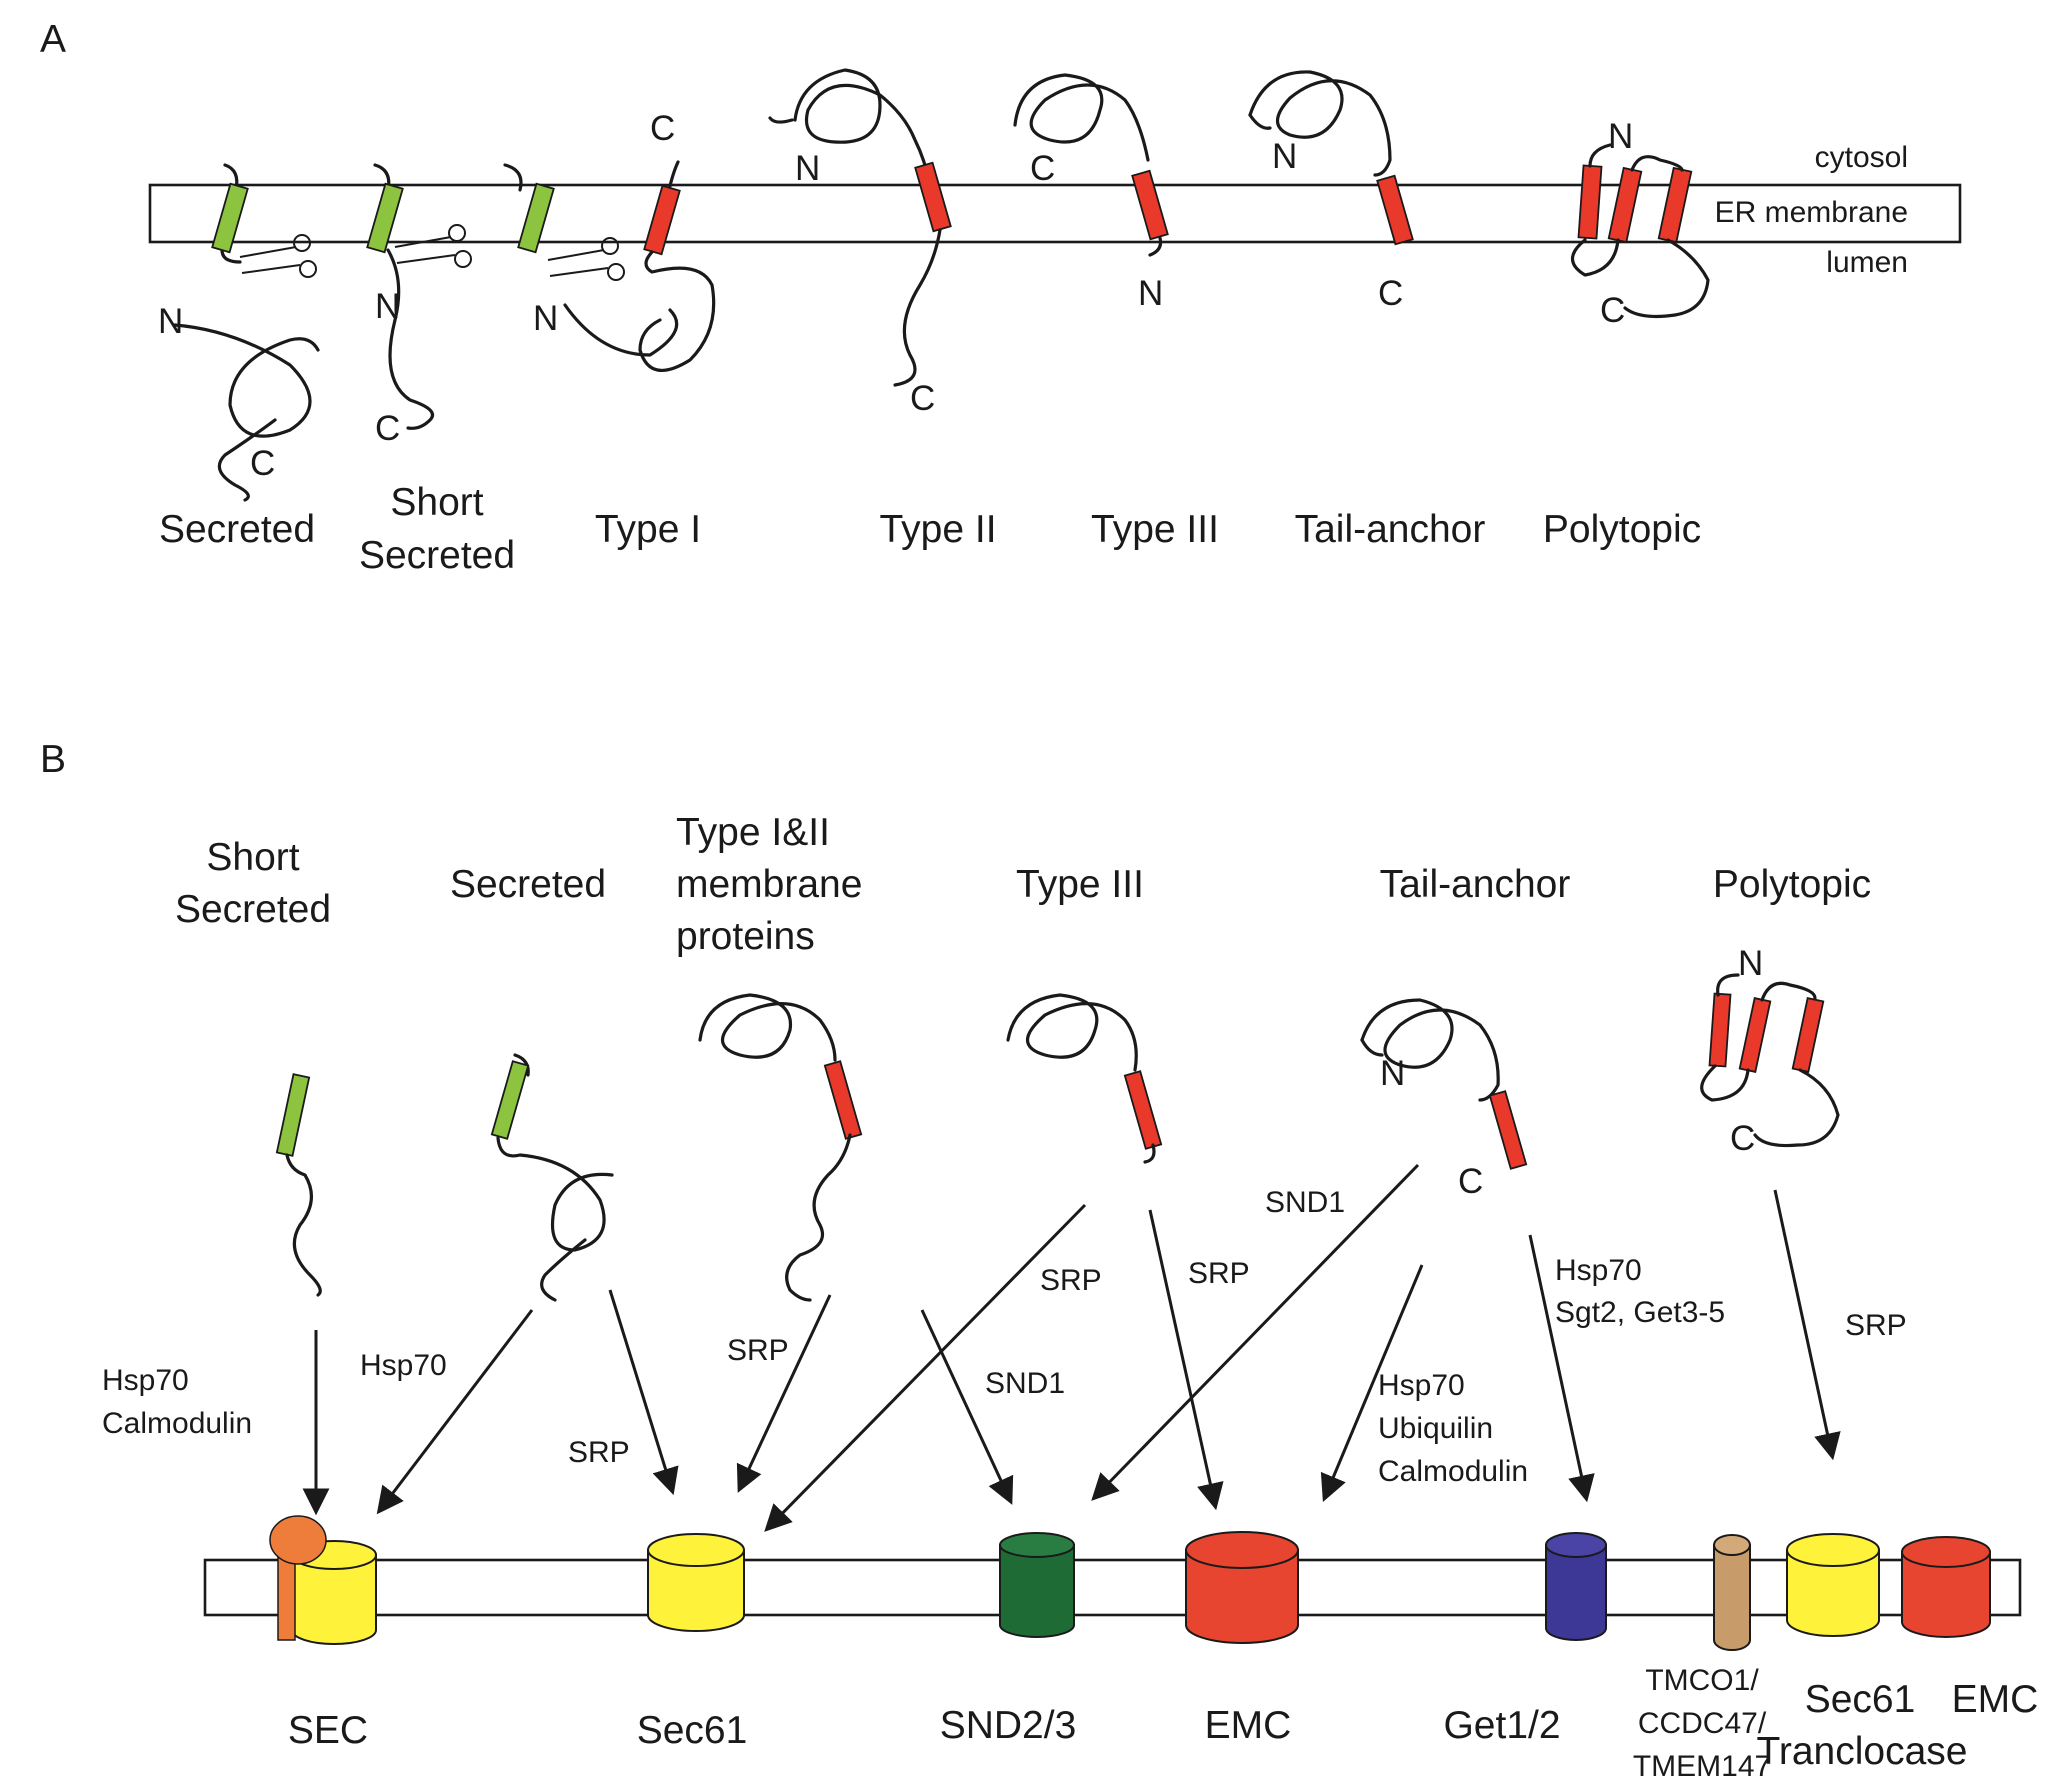  I want to click on lumen-label: lumen, so click(1867, 262).